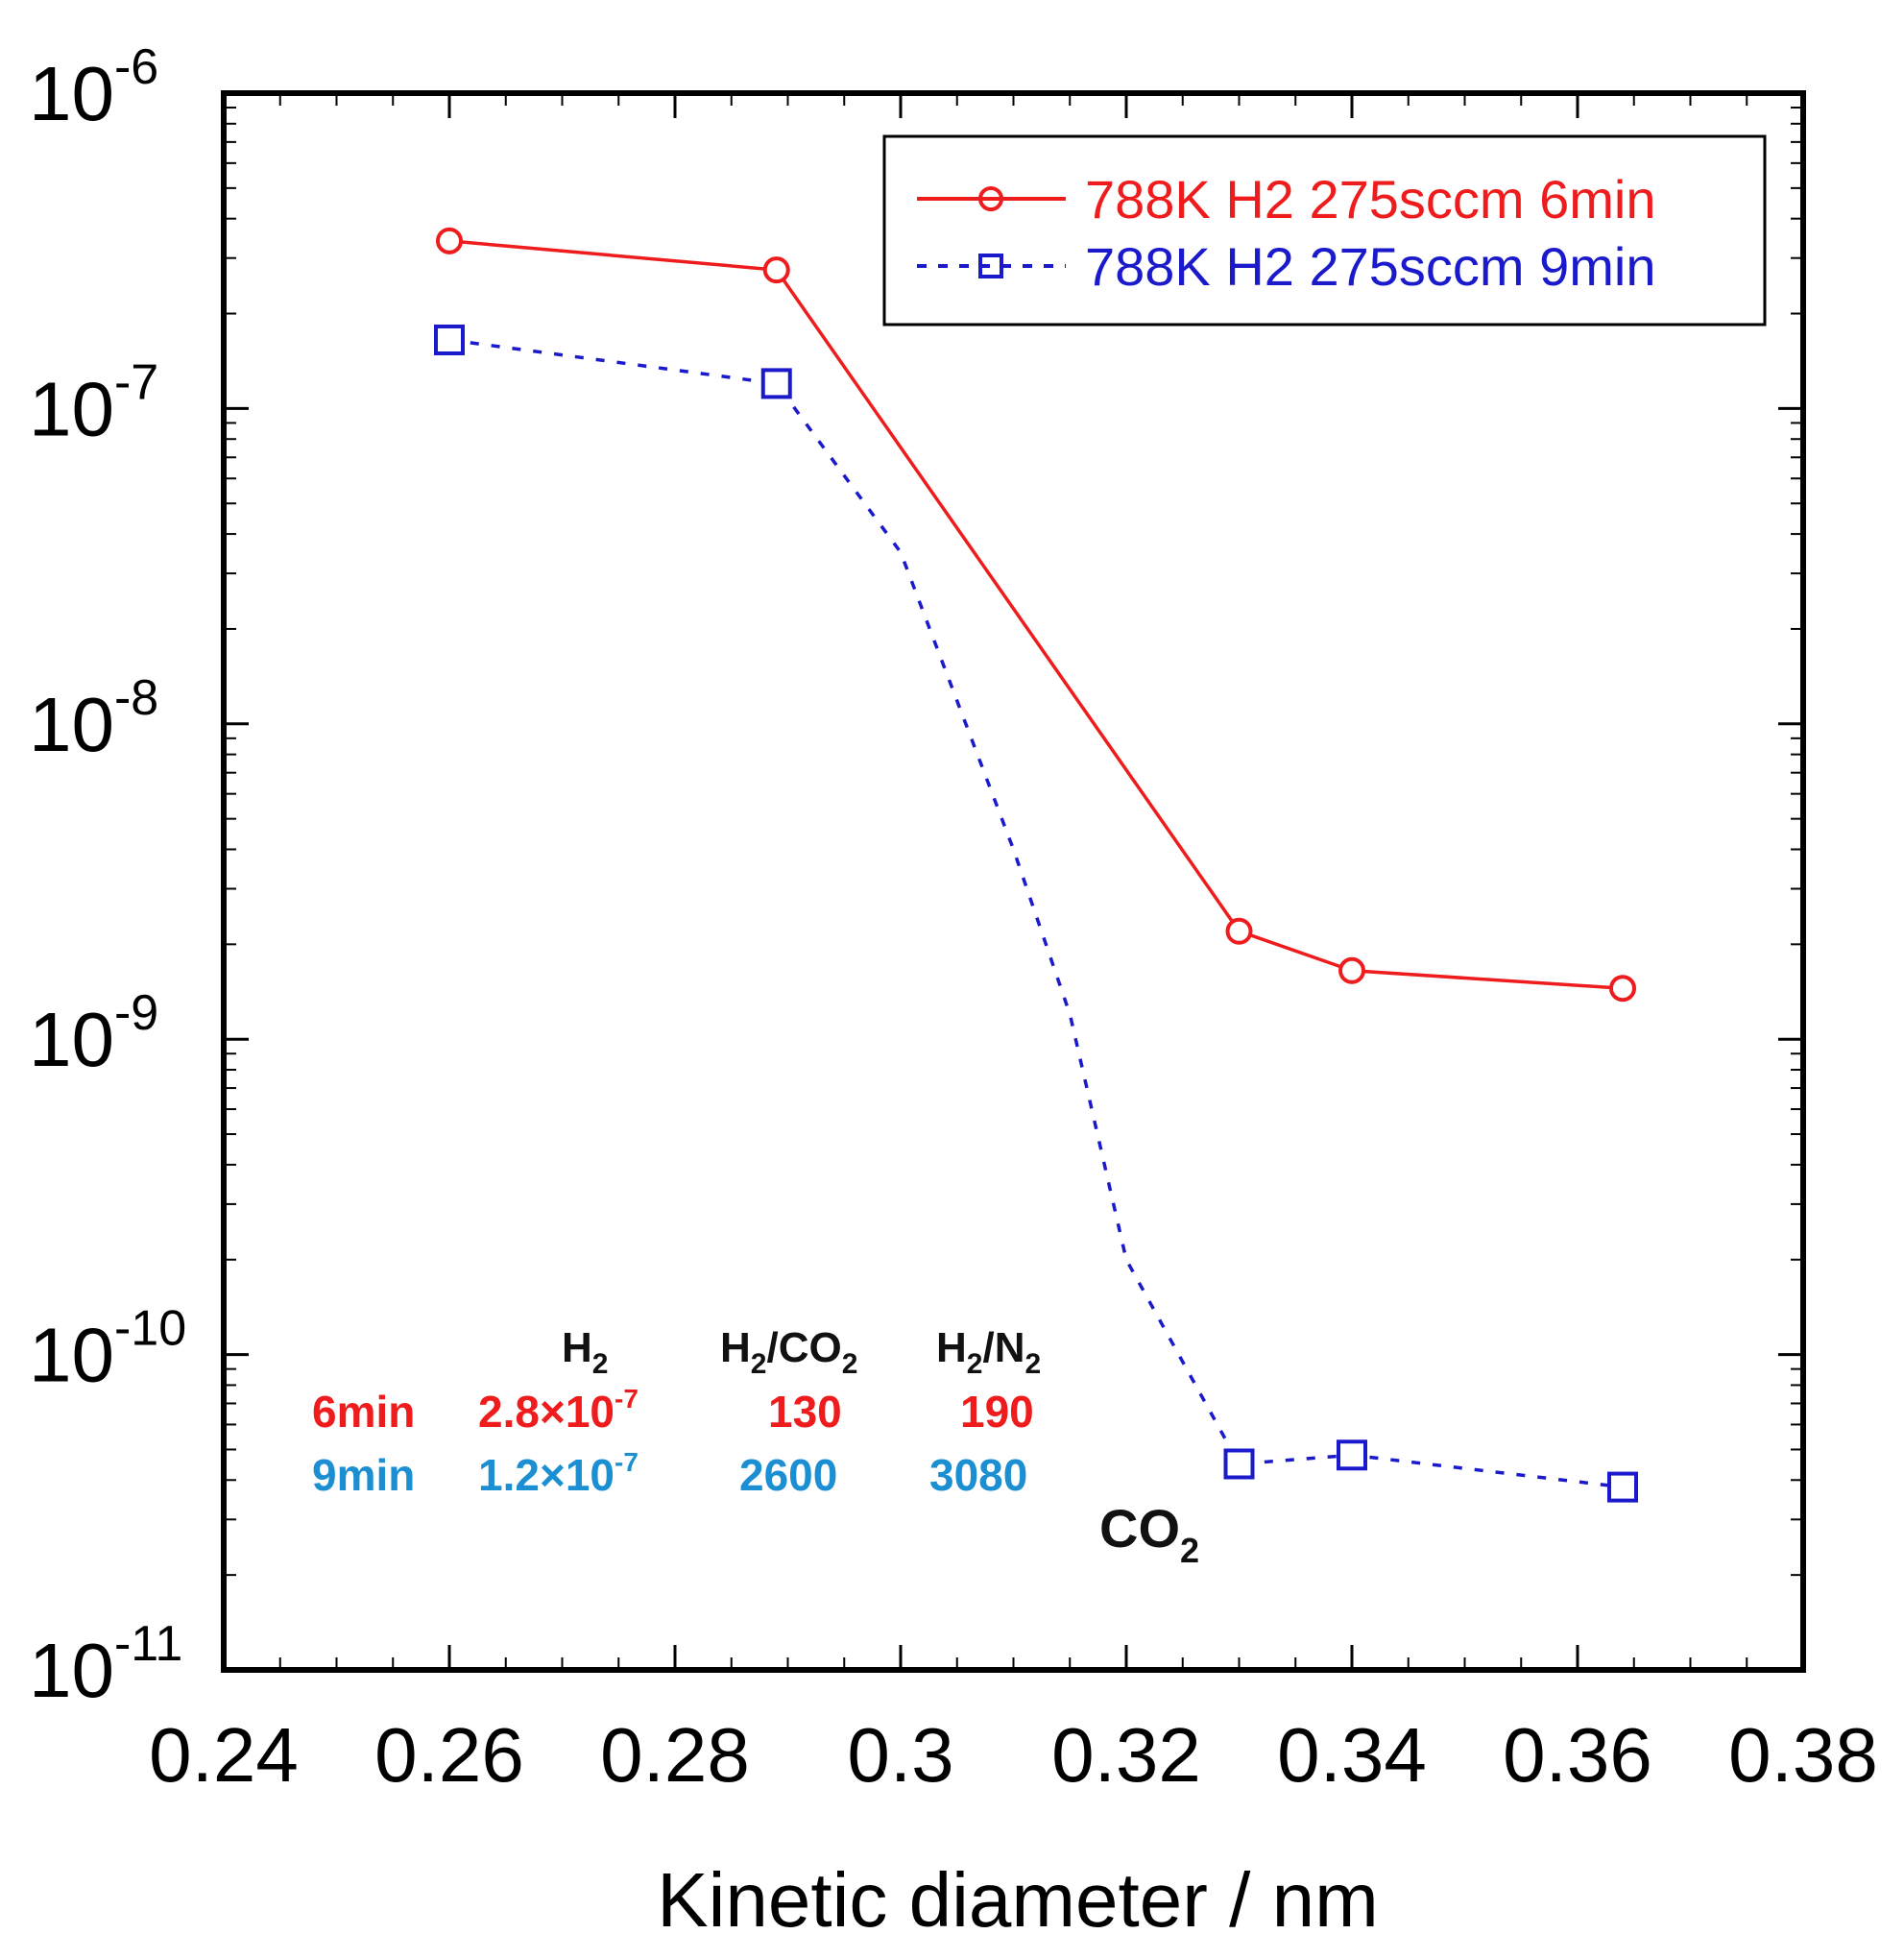 This screenshot has width=1904, height=1958. I want to click on header-h2-n2: H2/N2, so click(989, 1352).